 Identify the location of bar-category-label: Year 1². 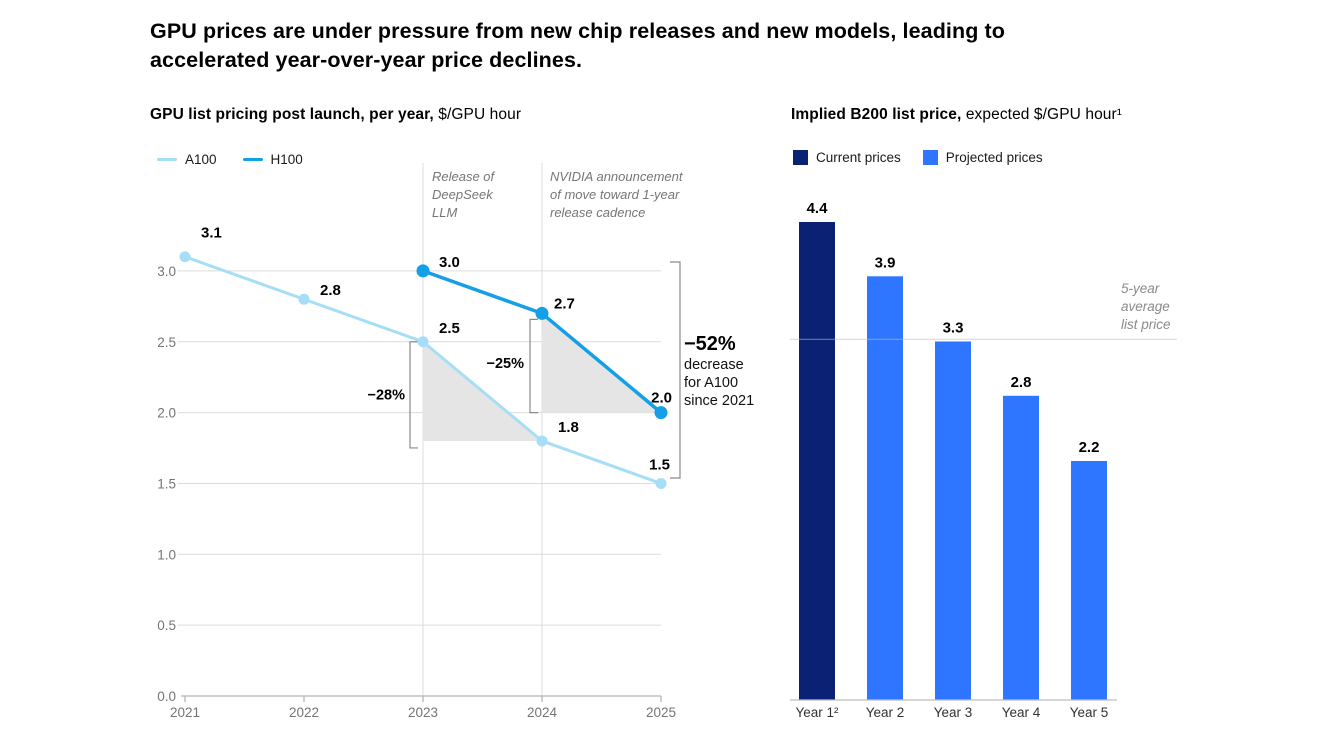
(817, 712).